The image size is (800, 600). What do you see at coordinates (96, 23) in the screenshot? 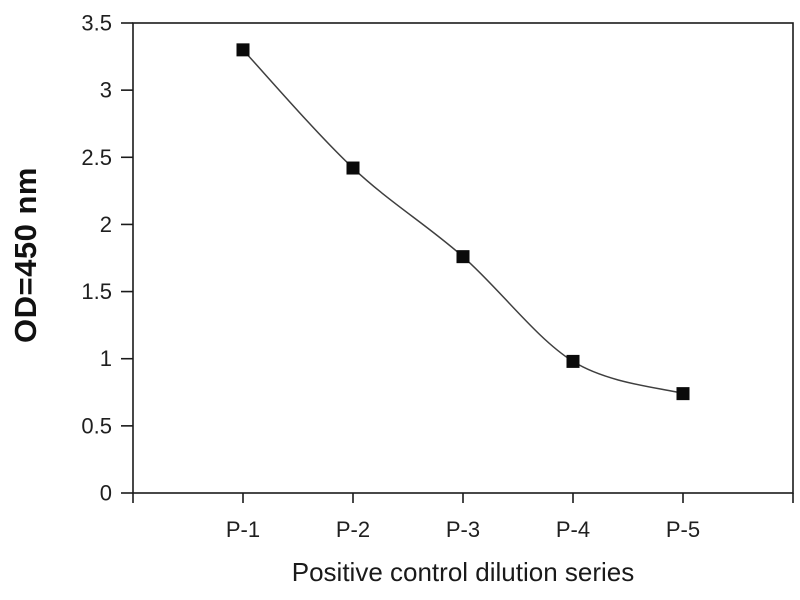
I see `y-tick-label: 3.5` at bounding box center [96, 23].